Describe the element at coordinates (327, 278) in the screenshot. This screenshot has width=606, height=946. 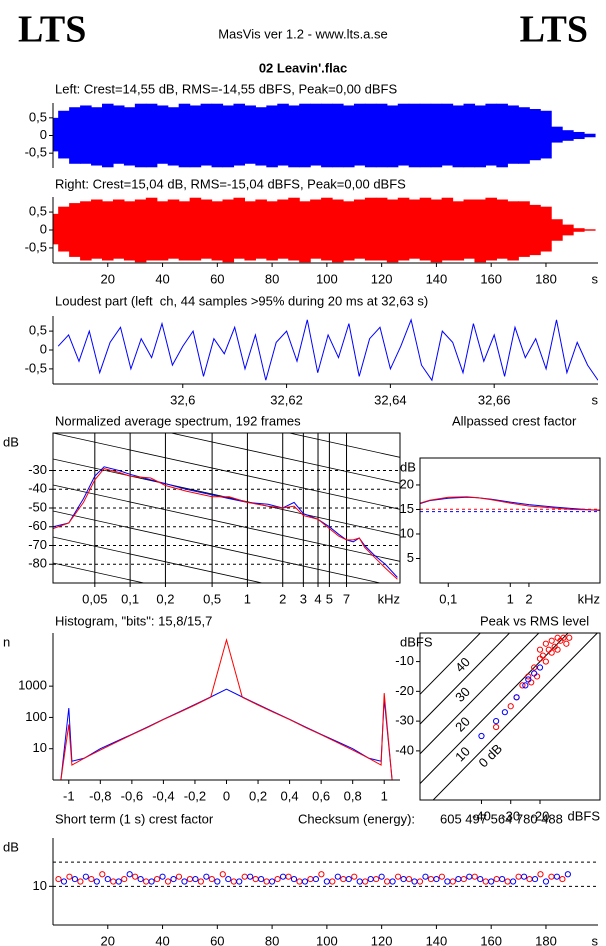
I see `x-tick-label: 100` at that location.